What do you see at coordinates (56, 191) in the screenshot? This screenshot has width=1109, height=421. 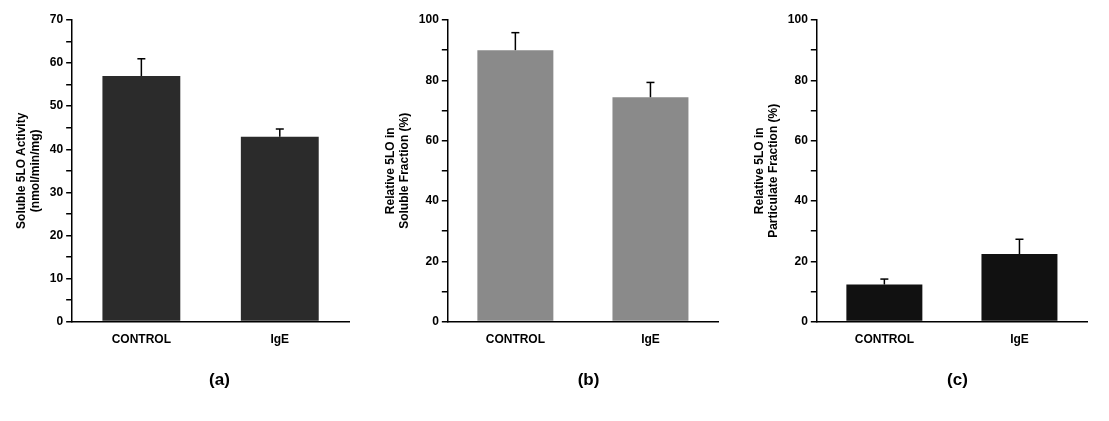 I see `y-tick-label: 30` at bounding box center [56, 191].